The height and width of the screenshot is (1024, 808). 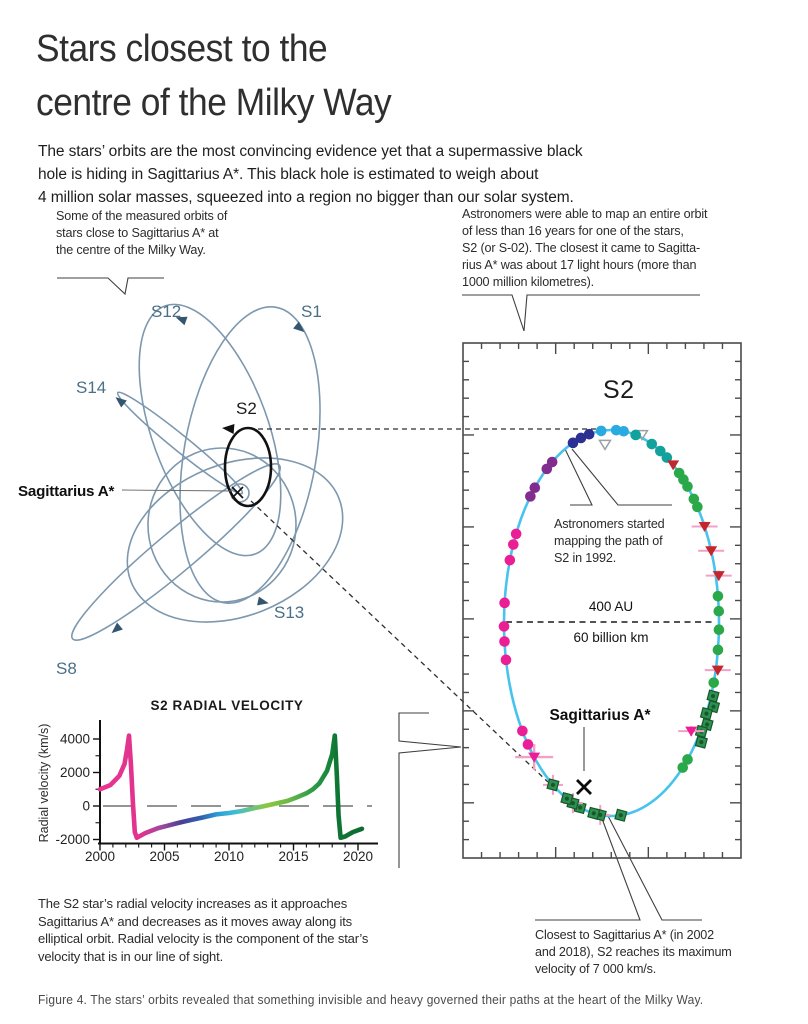 What do you see at coordinates (299, 327) in the screenshot?
I see `s1-arrow-icon` at bounding box center [299, 327].